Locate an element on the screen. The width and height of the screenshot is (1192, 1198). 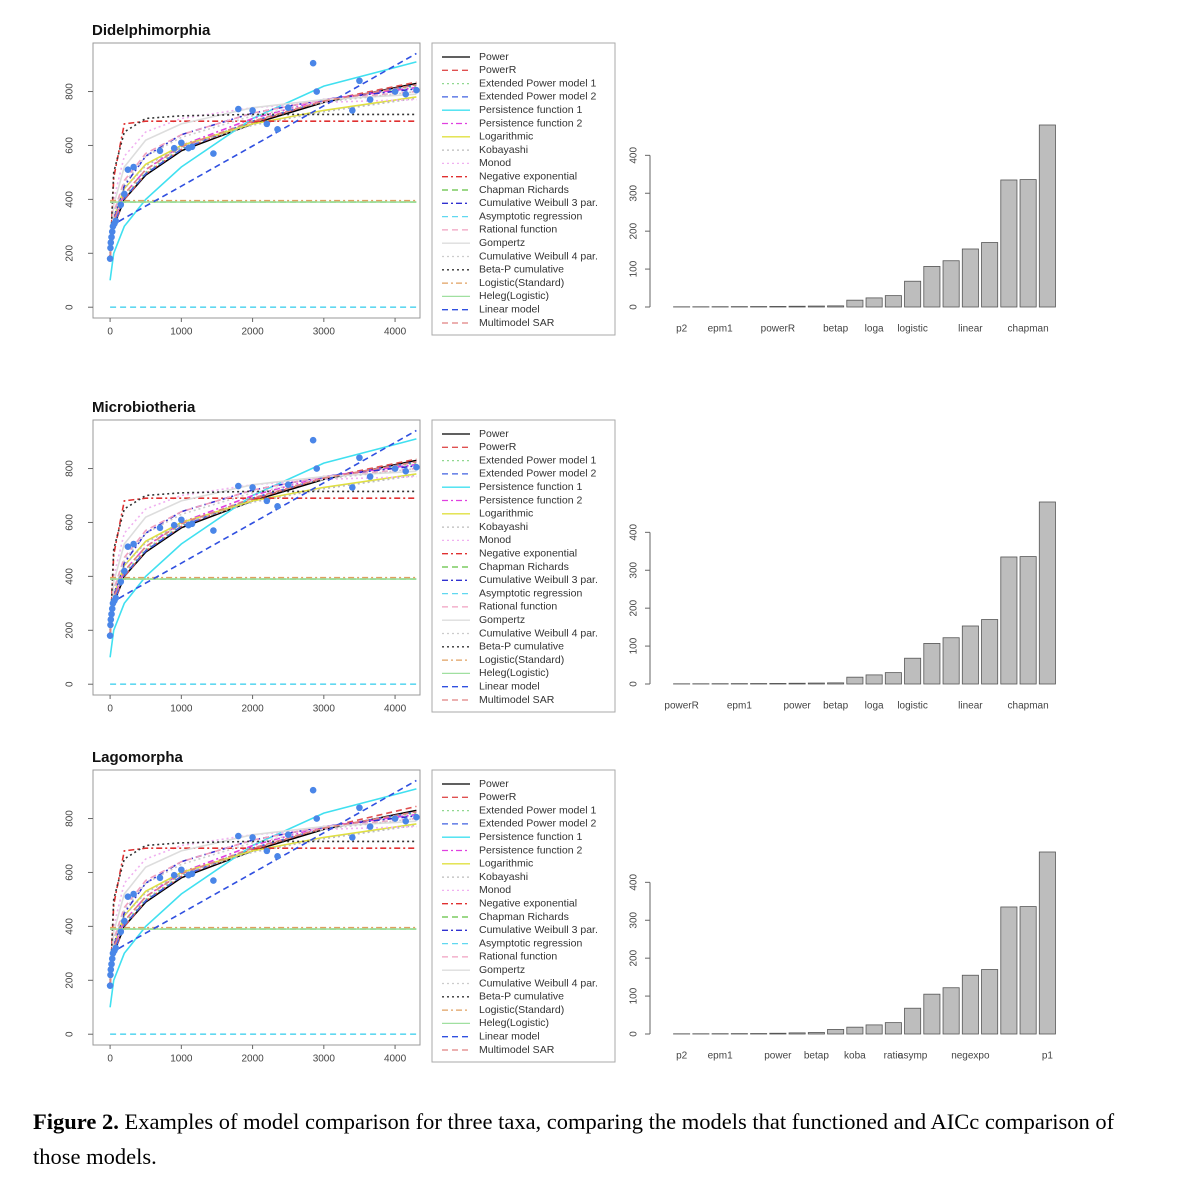
x-tick-label: 3000 is located at coordinates (324, 332).